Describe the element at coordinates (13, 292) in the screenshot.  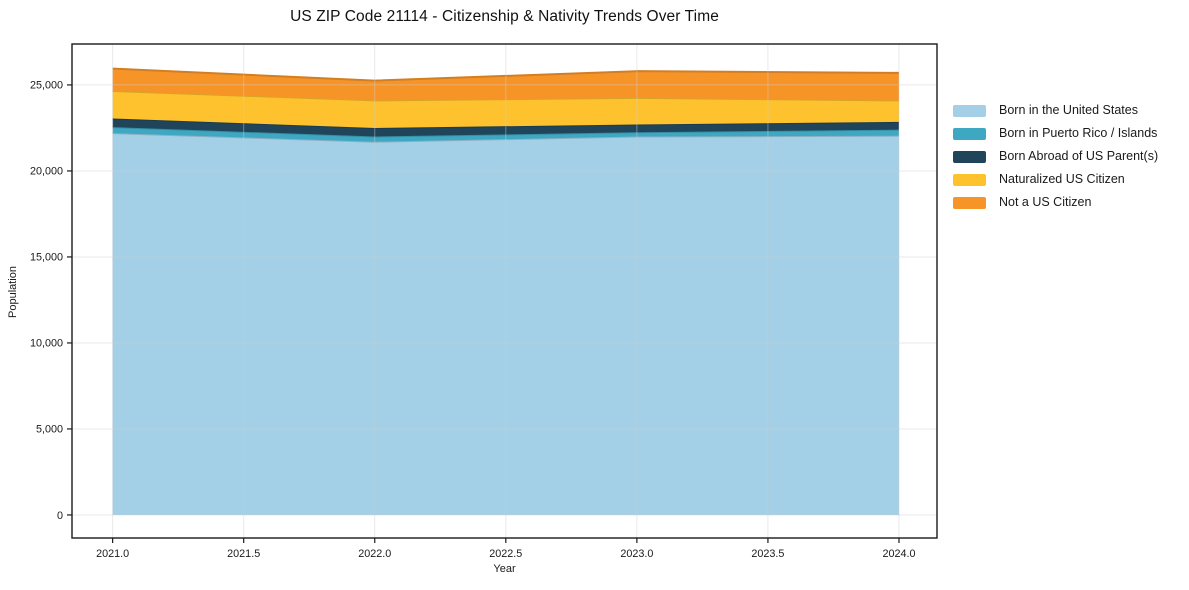
I see `y-axis-label: Population` at that location.